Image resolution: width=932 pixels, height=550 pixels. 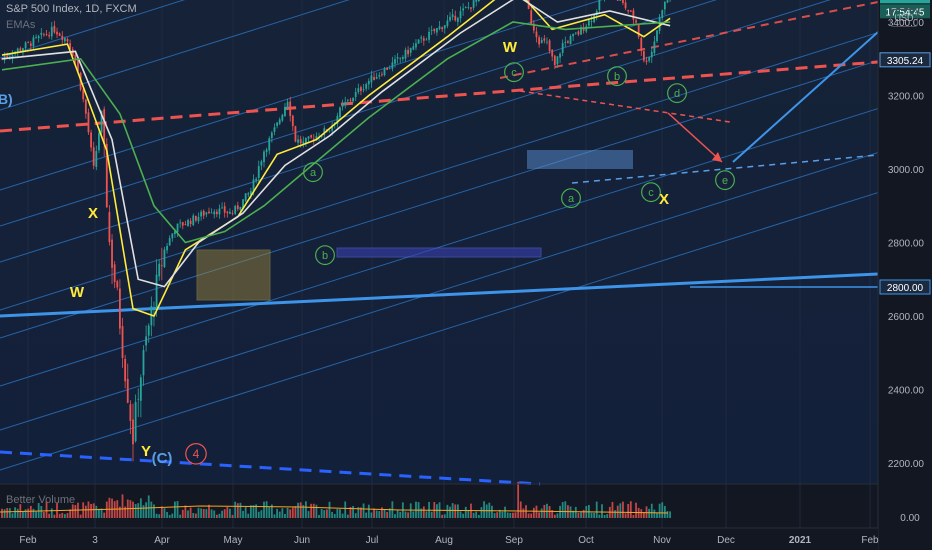 What do you see at coordinates (805, 97) in the screenshot?
I see `projection-up-line` at bounding box center [805, 97].